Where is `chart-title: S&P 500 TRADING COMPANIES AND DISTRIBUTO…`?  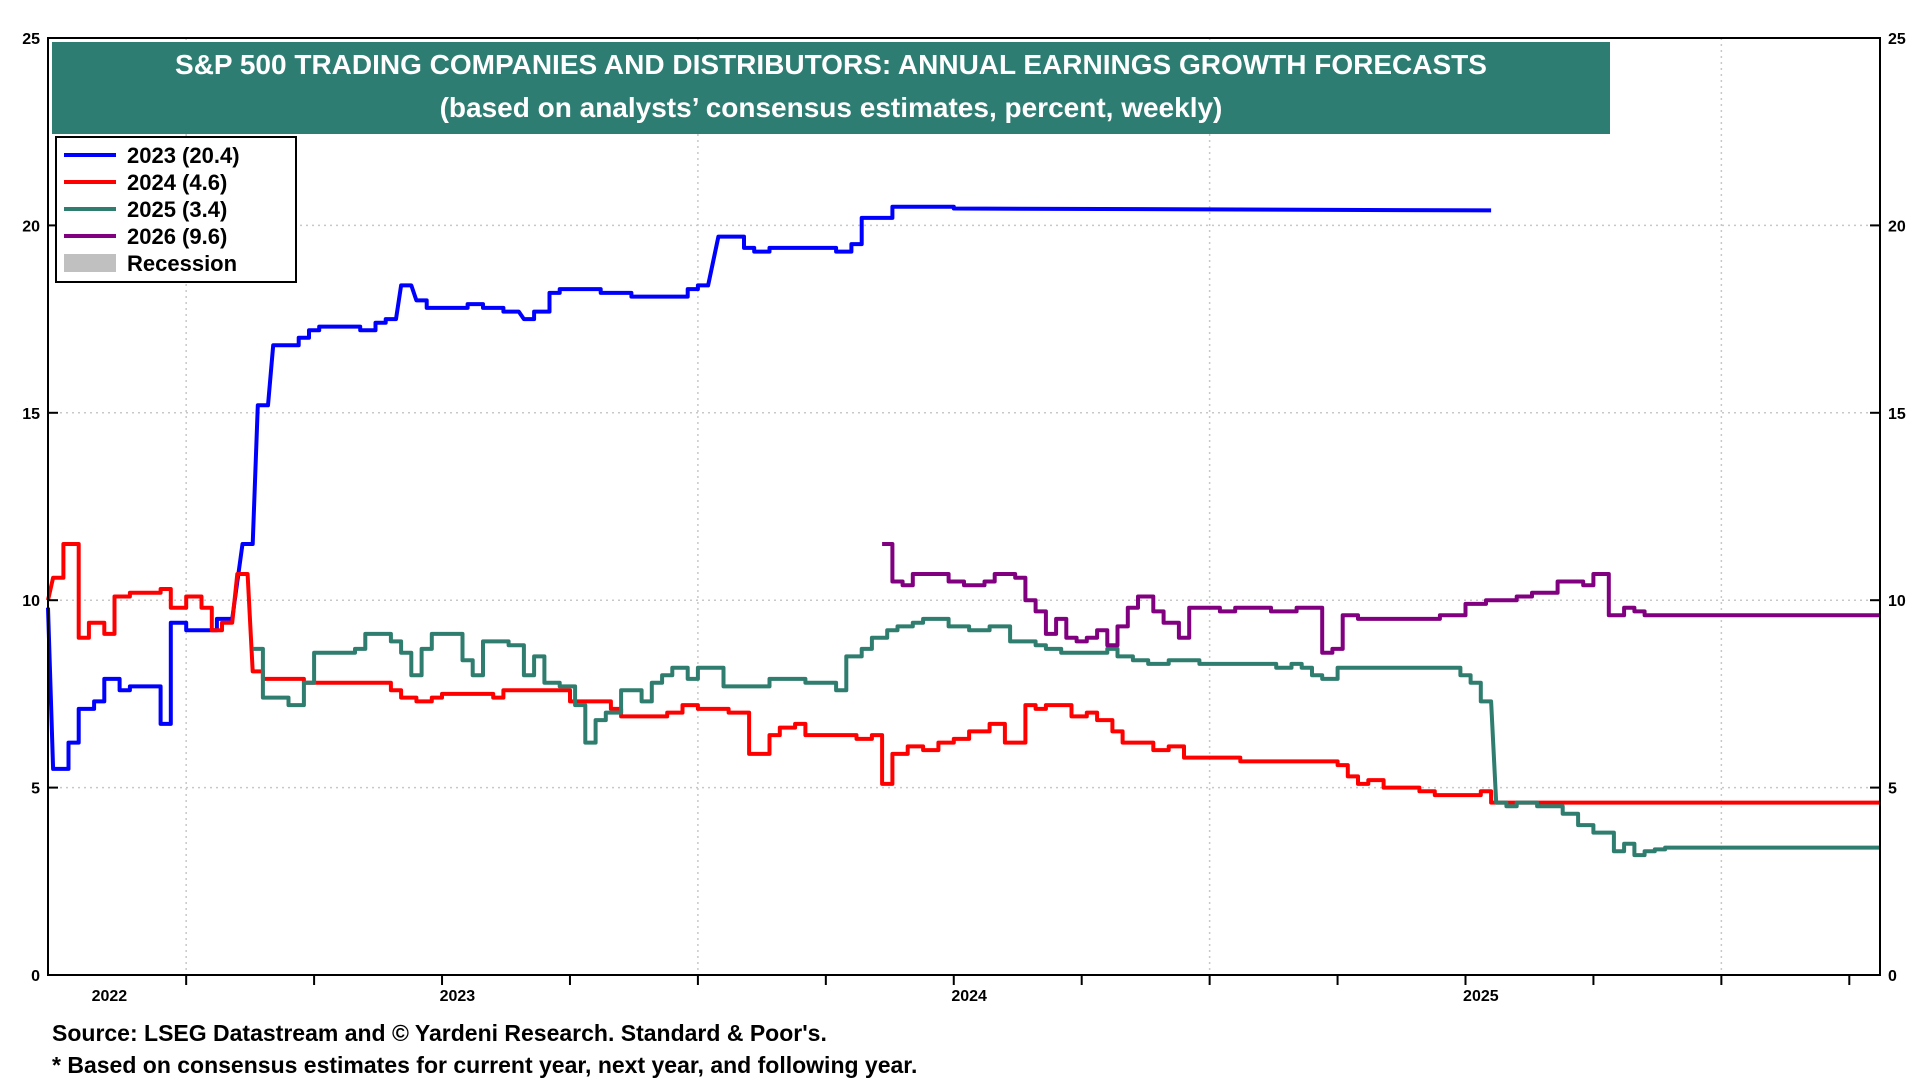 chart-title: S&P 500 TRADING COMPANIES AND DISTRIBUTO… is located at coordinates (831, 64).